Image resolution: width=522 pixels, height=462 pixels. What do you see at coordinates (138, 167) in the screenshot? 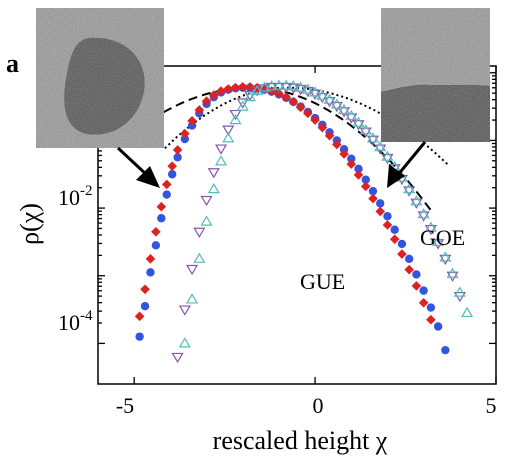
I see `arrow-circular-to-curve` at bounding box center [138, 167].